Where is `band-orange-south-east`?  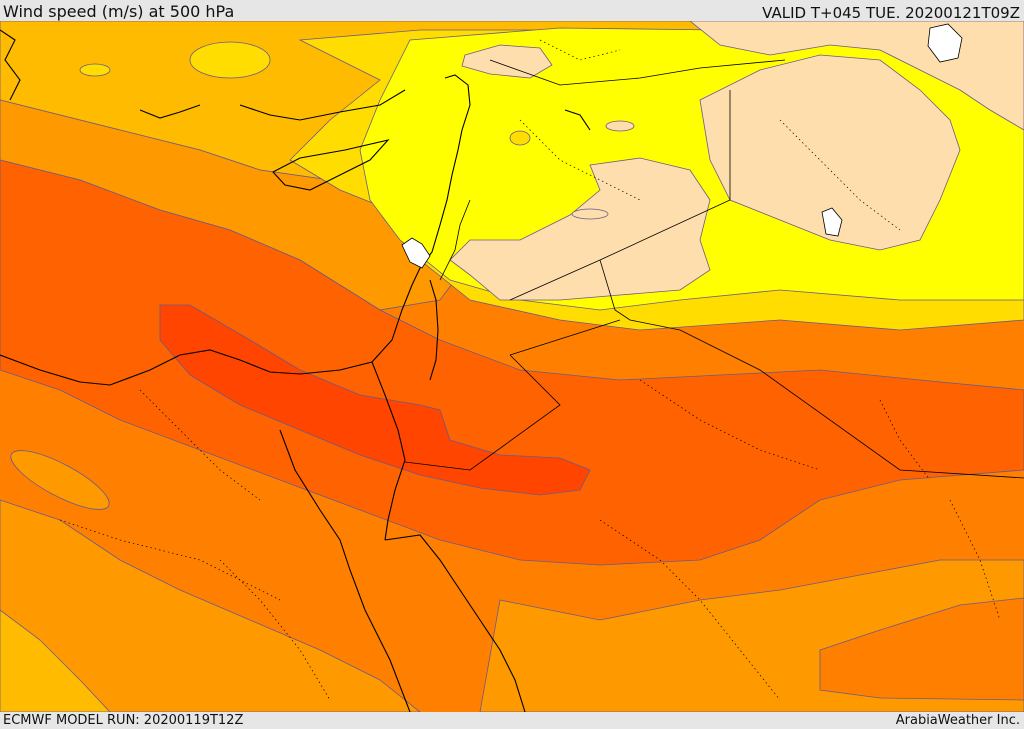
band-orange-south-east is located at coordinates (921, 649).